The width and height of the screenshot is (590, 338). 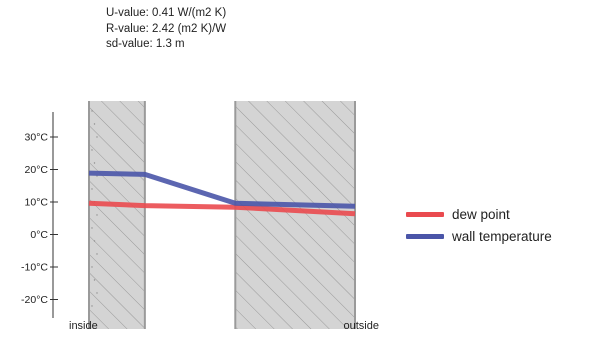 I want to click on y-tick-label: -20°C, so click(x=34, y=300).